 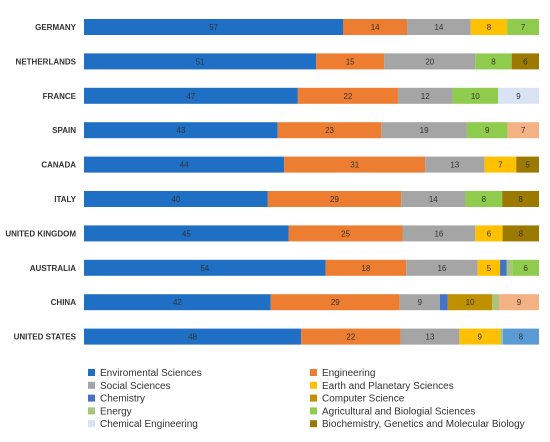 I want to click on data-label-spain-series-10: 7, so click(x=523, y=130).